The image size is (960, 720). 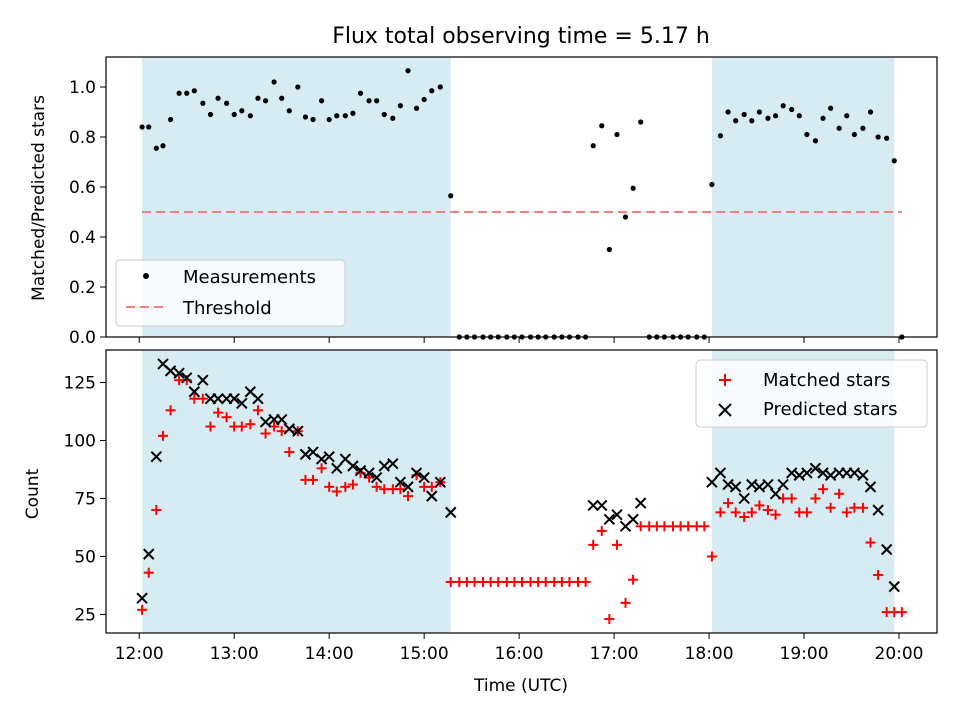 What do you see at coordinates (39, 198) in the screenshot?
I see `top-y-axis-label: Matched/Predicted stars` at bounding box center [39, 198].